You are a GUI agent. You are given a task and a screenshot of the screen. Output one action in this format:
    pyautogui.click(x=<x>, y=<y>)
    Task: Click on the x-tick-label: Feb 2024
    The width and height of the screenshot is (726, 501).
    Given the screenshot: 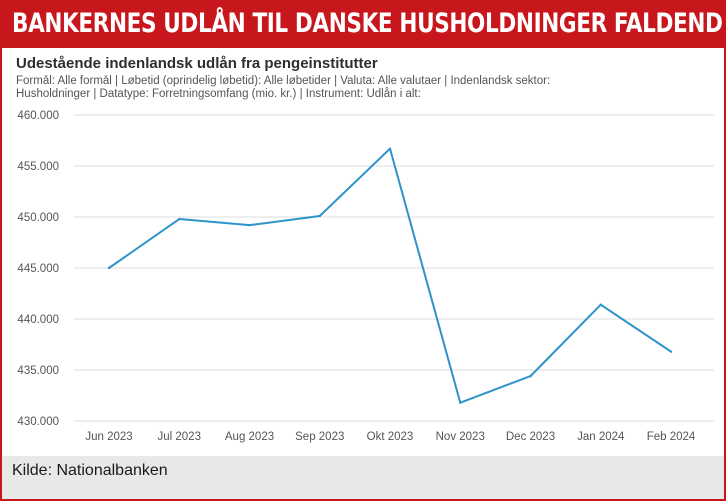 What is the action you would take?
    pyautogui.click(x=671, y=437)
    